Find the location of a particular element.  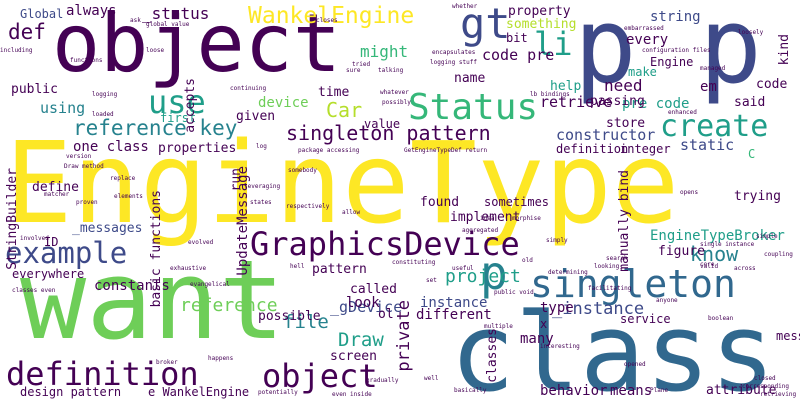

word-multiple: multiple is located at coordinates (498, 326).